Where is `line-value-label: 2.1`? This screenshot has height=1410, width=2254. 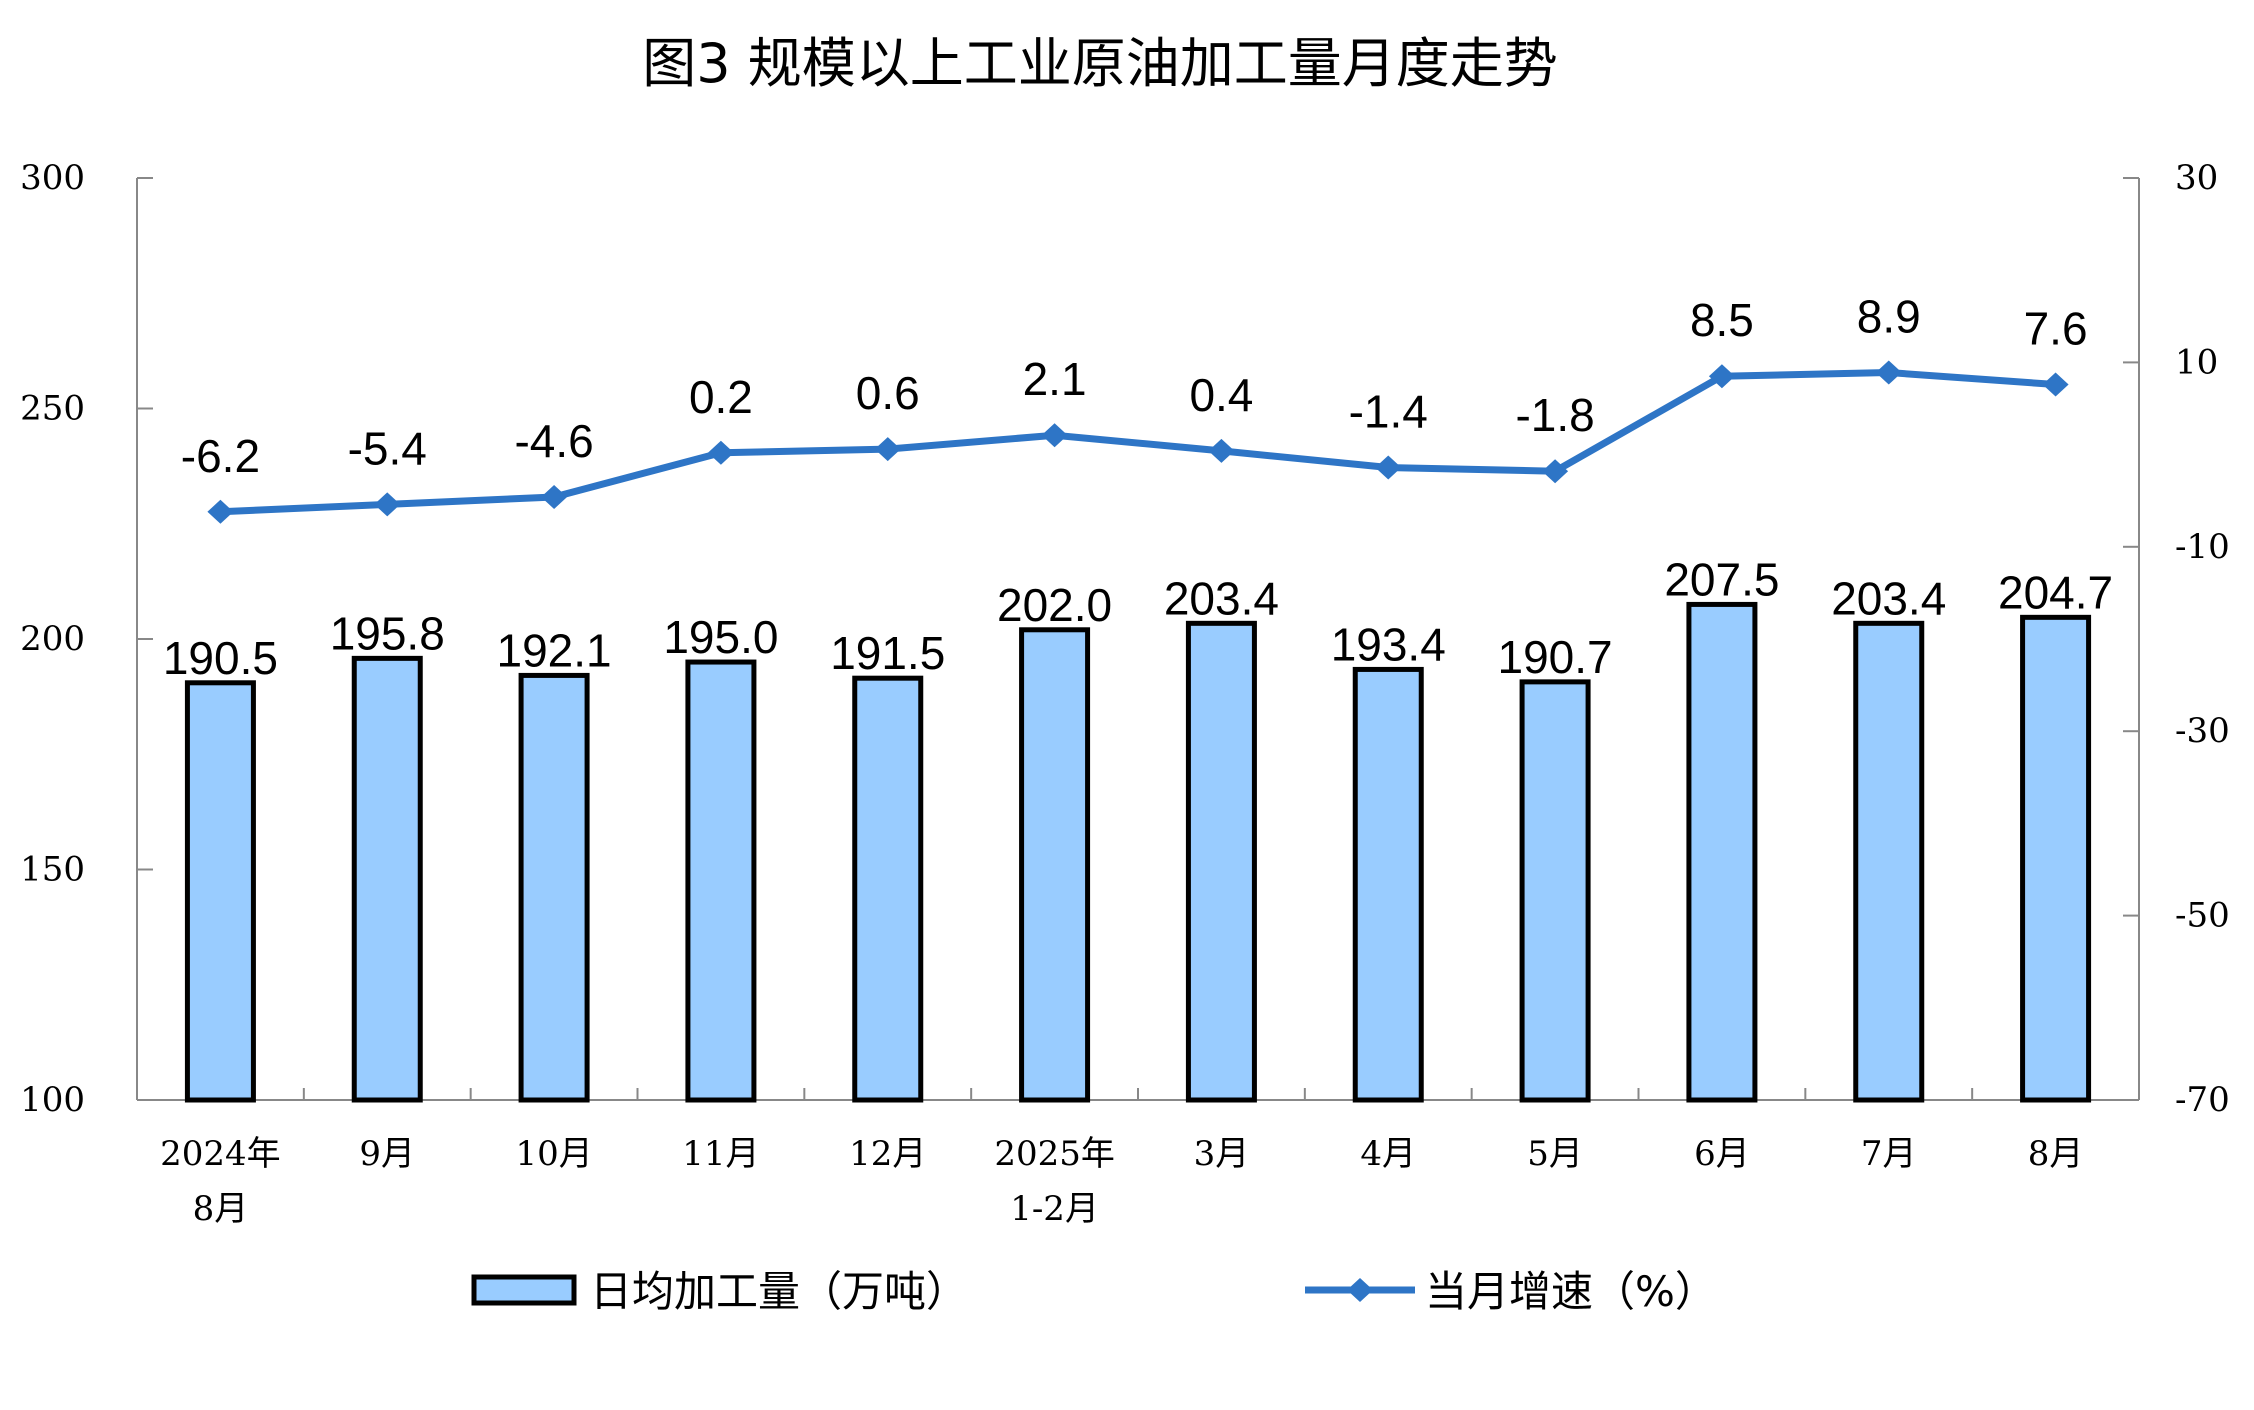 line-value-label: 2.1 is located at coordinates (1055, 379).